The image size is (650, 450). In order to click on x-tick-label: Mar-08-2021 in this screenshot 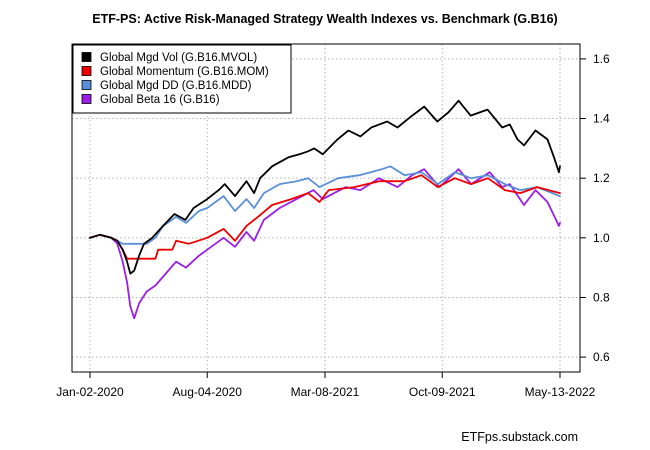, I will do `click(325, 392)`.